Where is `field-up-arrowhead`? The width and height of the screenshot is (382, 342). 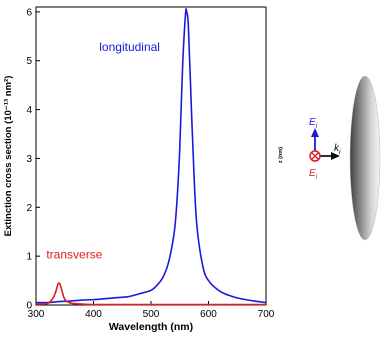 field-up-arrowhead is located at coordinates (315, 132).